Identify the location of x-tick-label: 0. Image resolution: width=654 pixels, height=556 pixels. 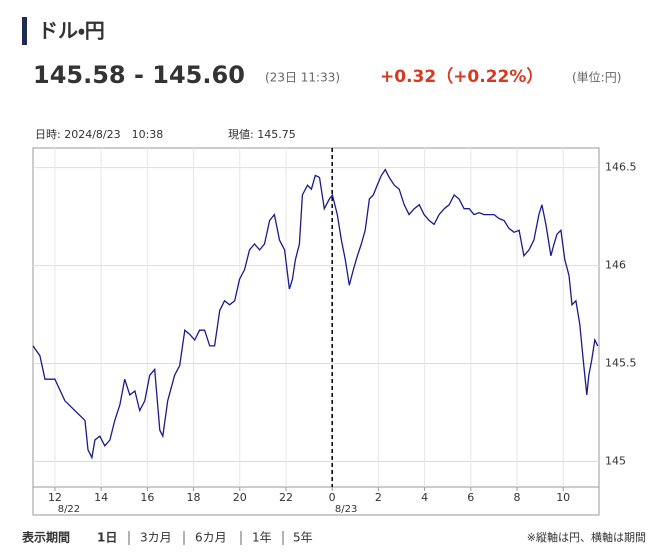
(332, 497).